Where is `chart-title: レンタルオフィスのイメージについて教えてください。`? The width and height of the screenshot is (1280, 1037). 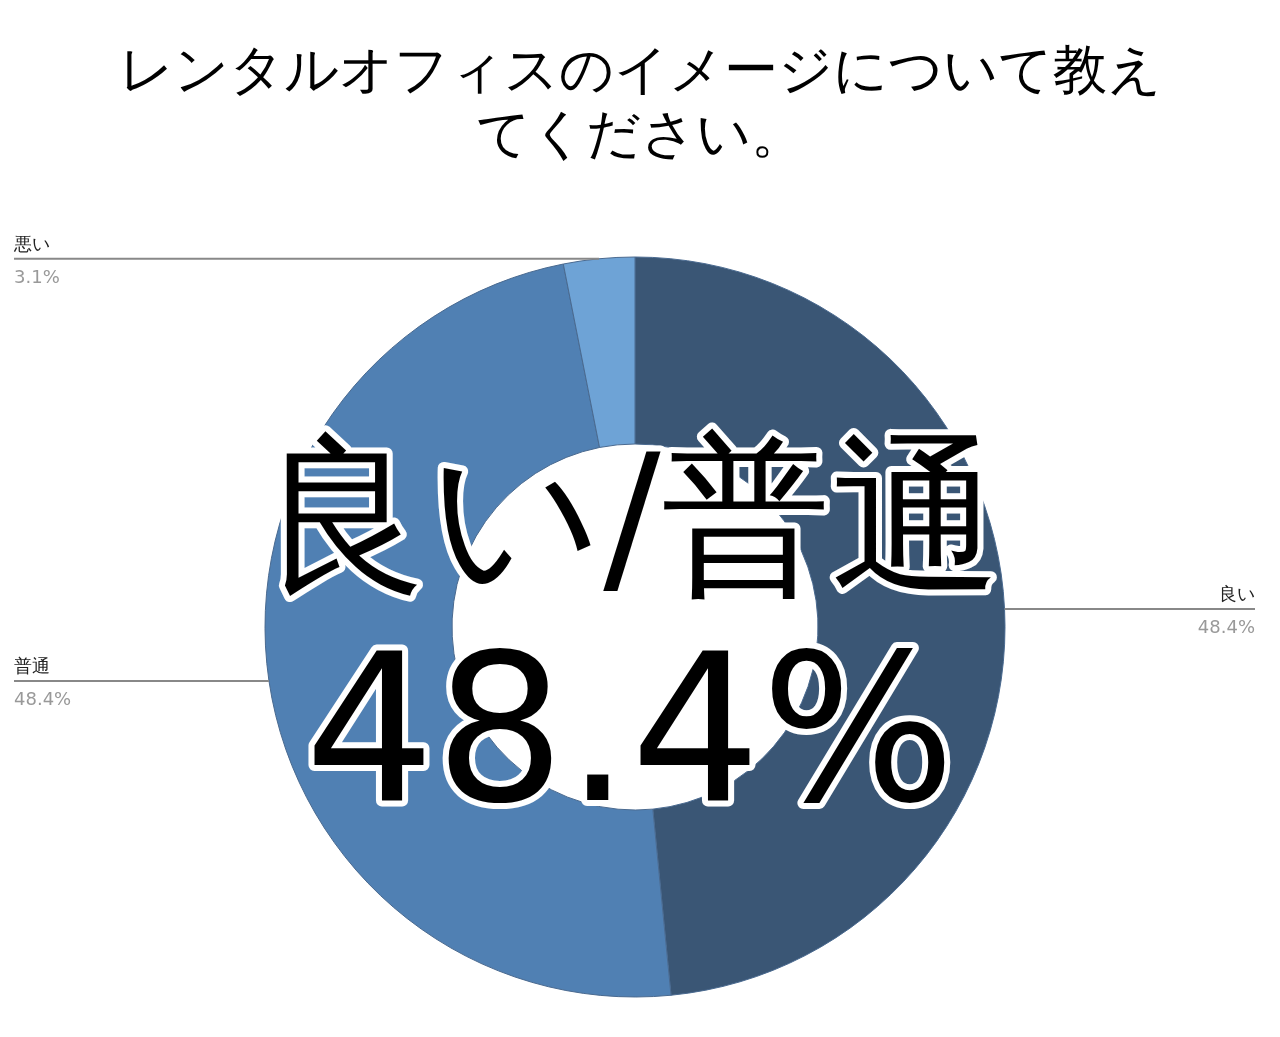
chart-title: レンタルオフィスのイメージについて教えてください。 is located at coordinates (640, 102).